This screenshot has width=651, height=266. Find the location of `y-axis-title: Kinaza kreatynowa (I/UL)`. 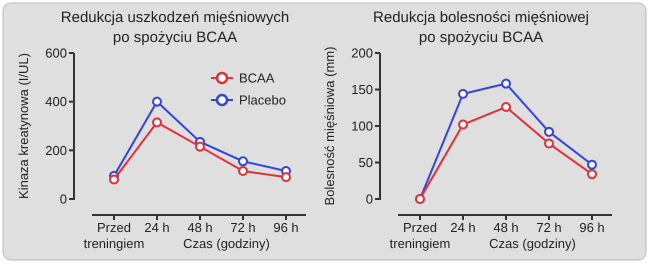

y-axis-title: Kinaza kreatynowa (I/UL) is located at coordinates (23, 126).